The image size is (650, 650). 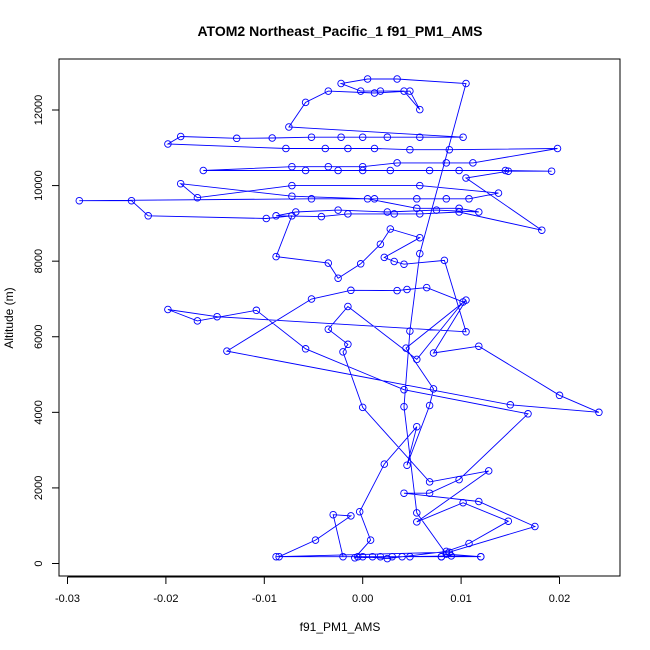 I want to click on y-tick-label: 6000, so click(x=39, y=337).